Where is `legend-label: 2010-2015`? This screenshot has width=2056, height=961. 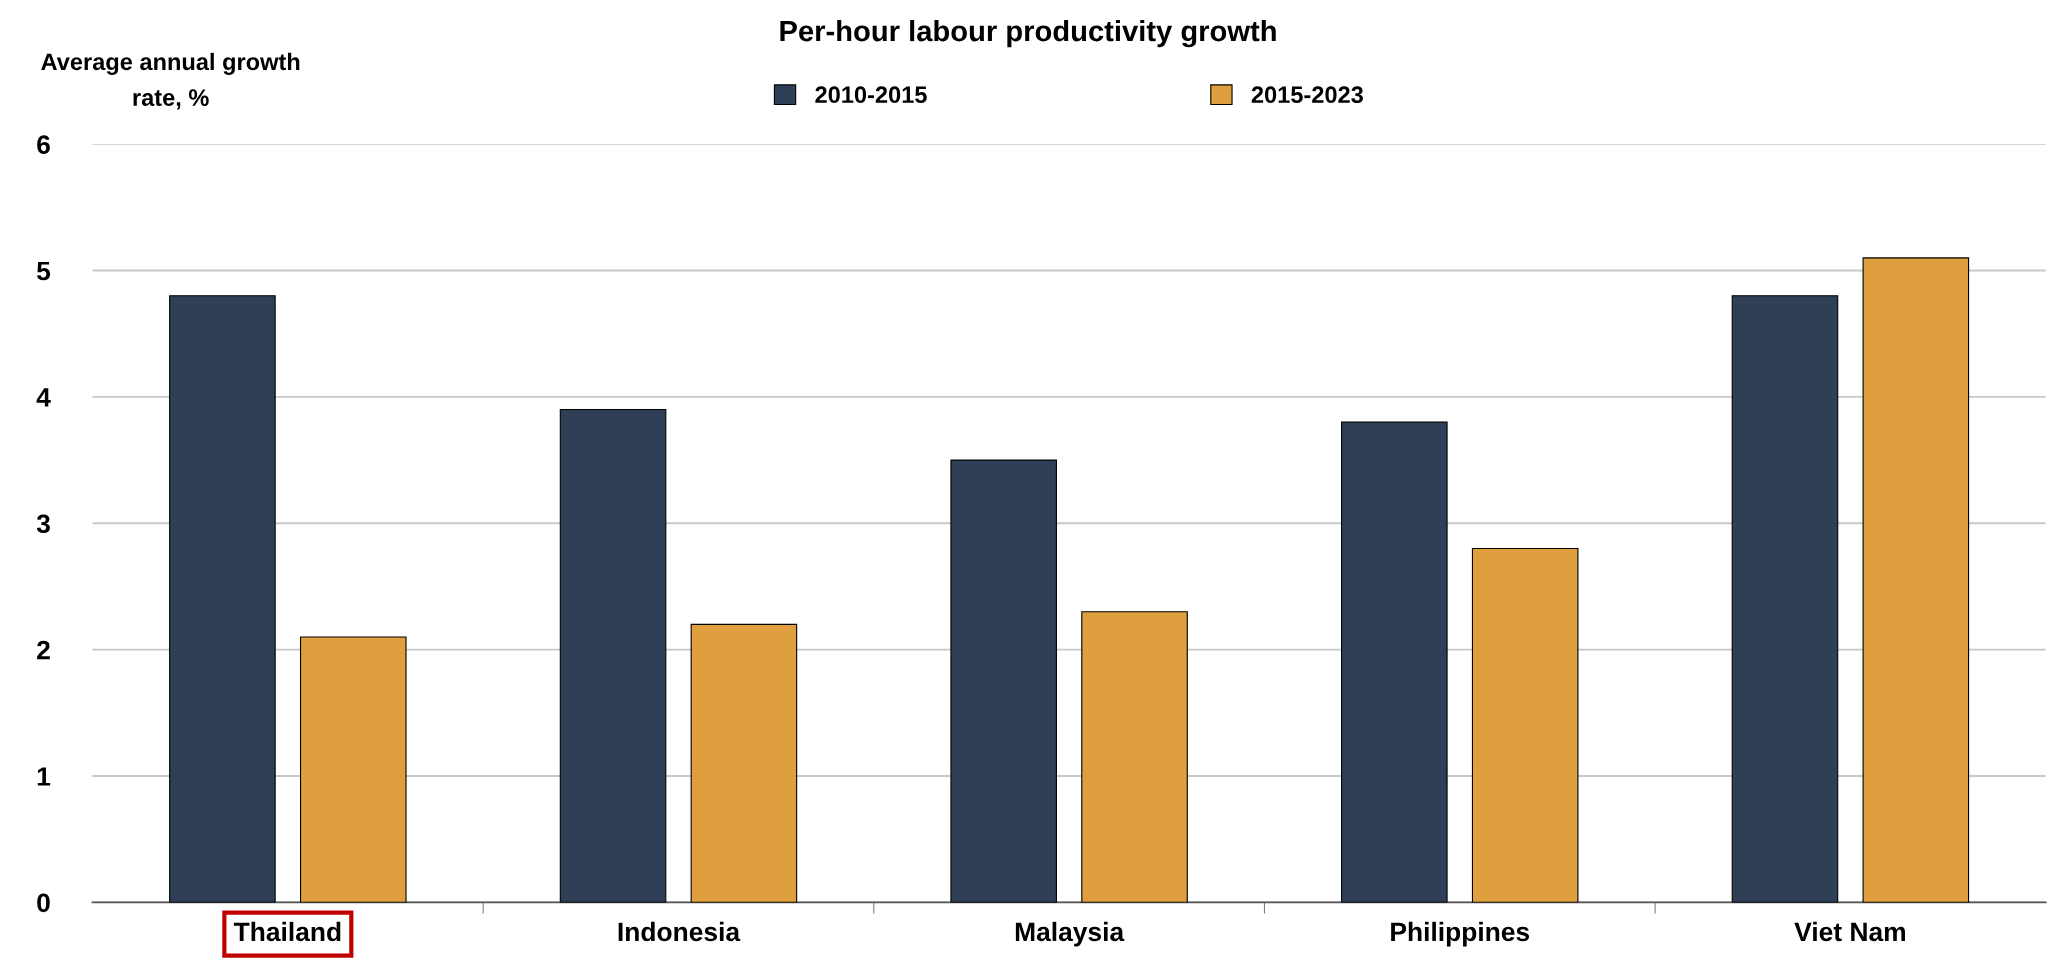
legend-label: 2010-2015 is located at coordinates (871, 95).